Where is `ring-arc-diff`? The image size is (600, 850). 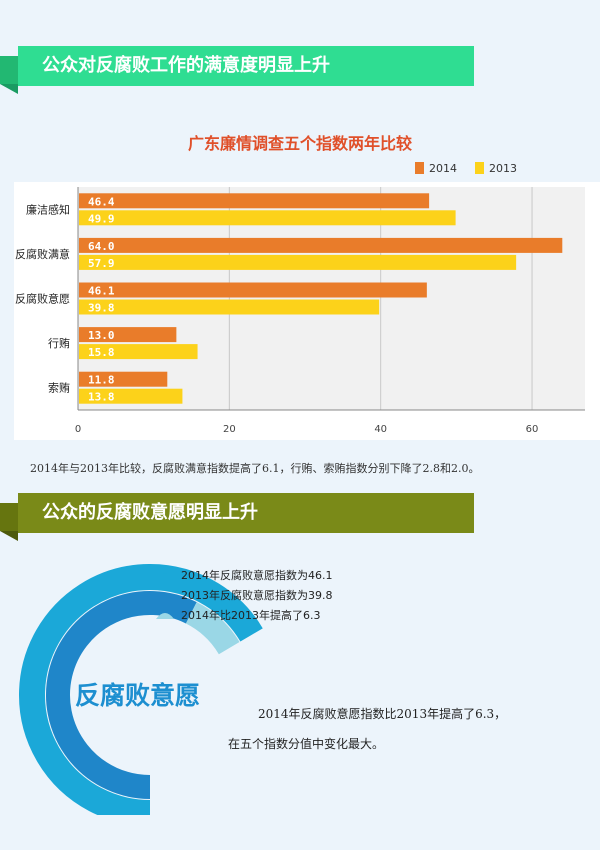
ring-arc-diff is located at coordinates (212, 628).